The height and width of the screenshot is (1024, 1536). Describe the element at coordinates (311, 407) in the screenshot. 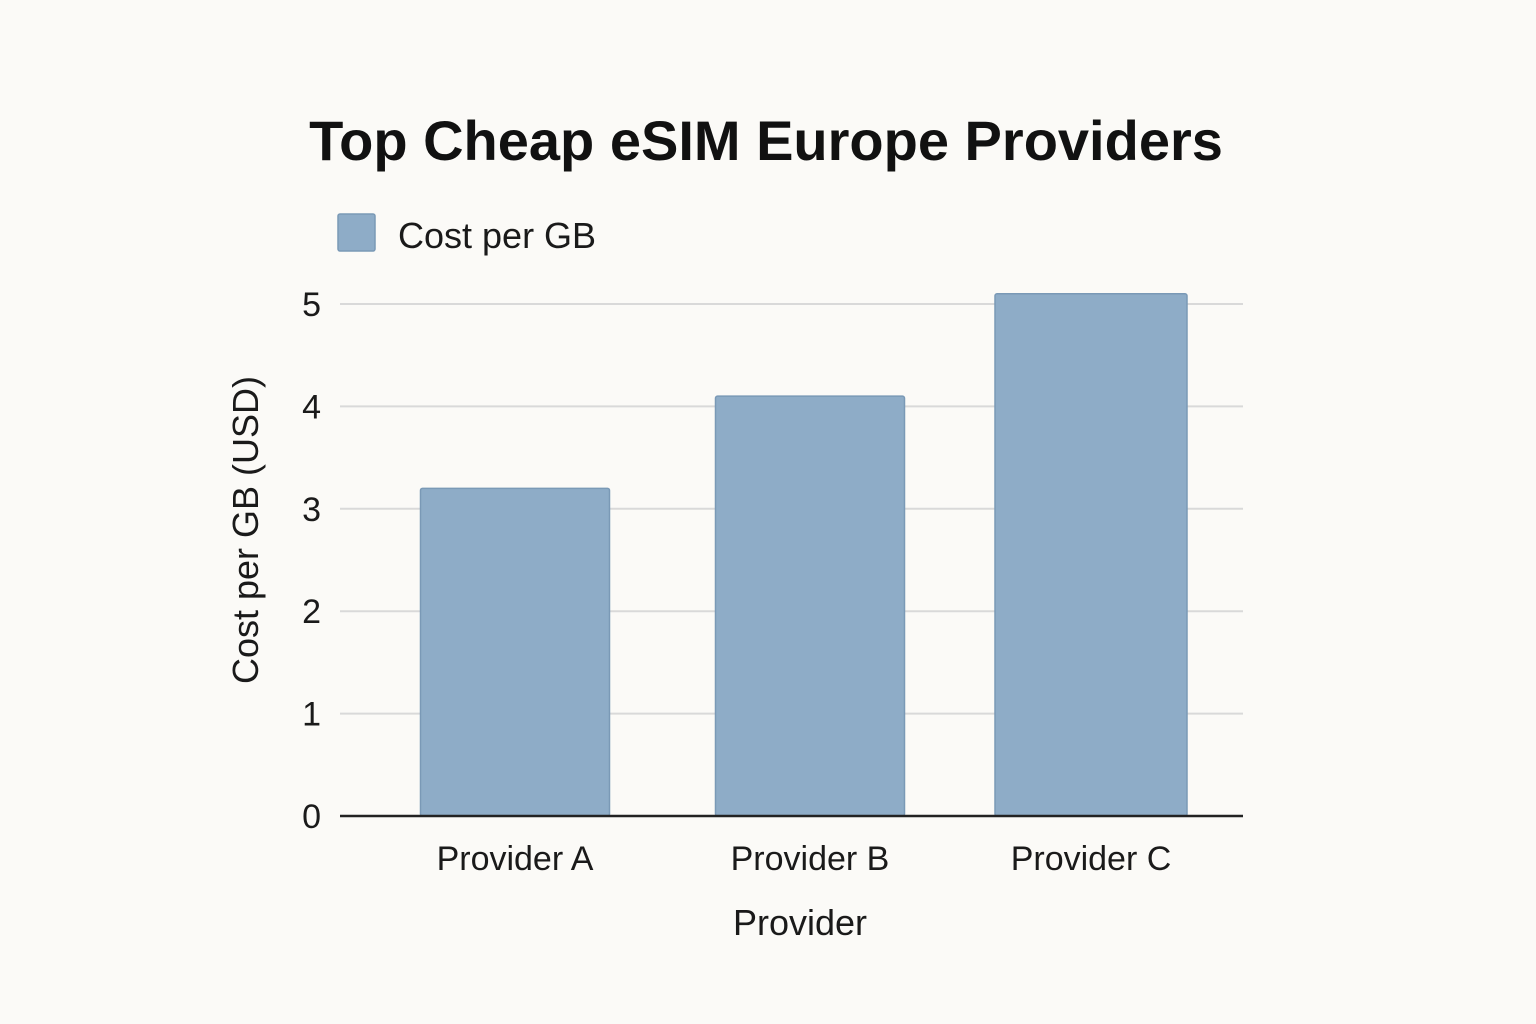

I see `y-tick-label: 4` at that location.